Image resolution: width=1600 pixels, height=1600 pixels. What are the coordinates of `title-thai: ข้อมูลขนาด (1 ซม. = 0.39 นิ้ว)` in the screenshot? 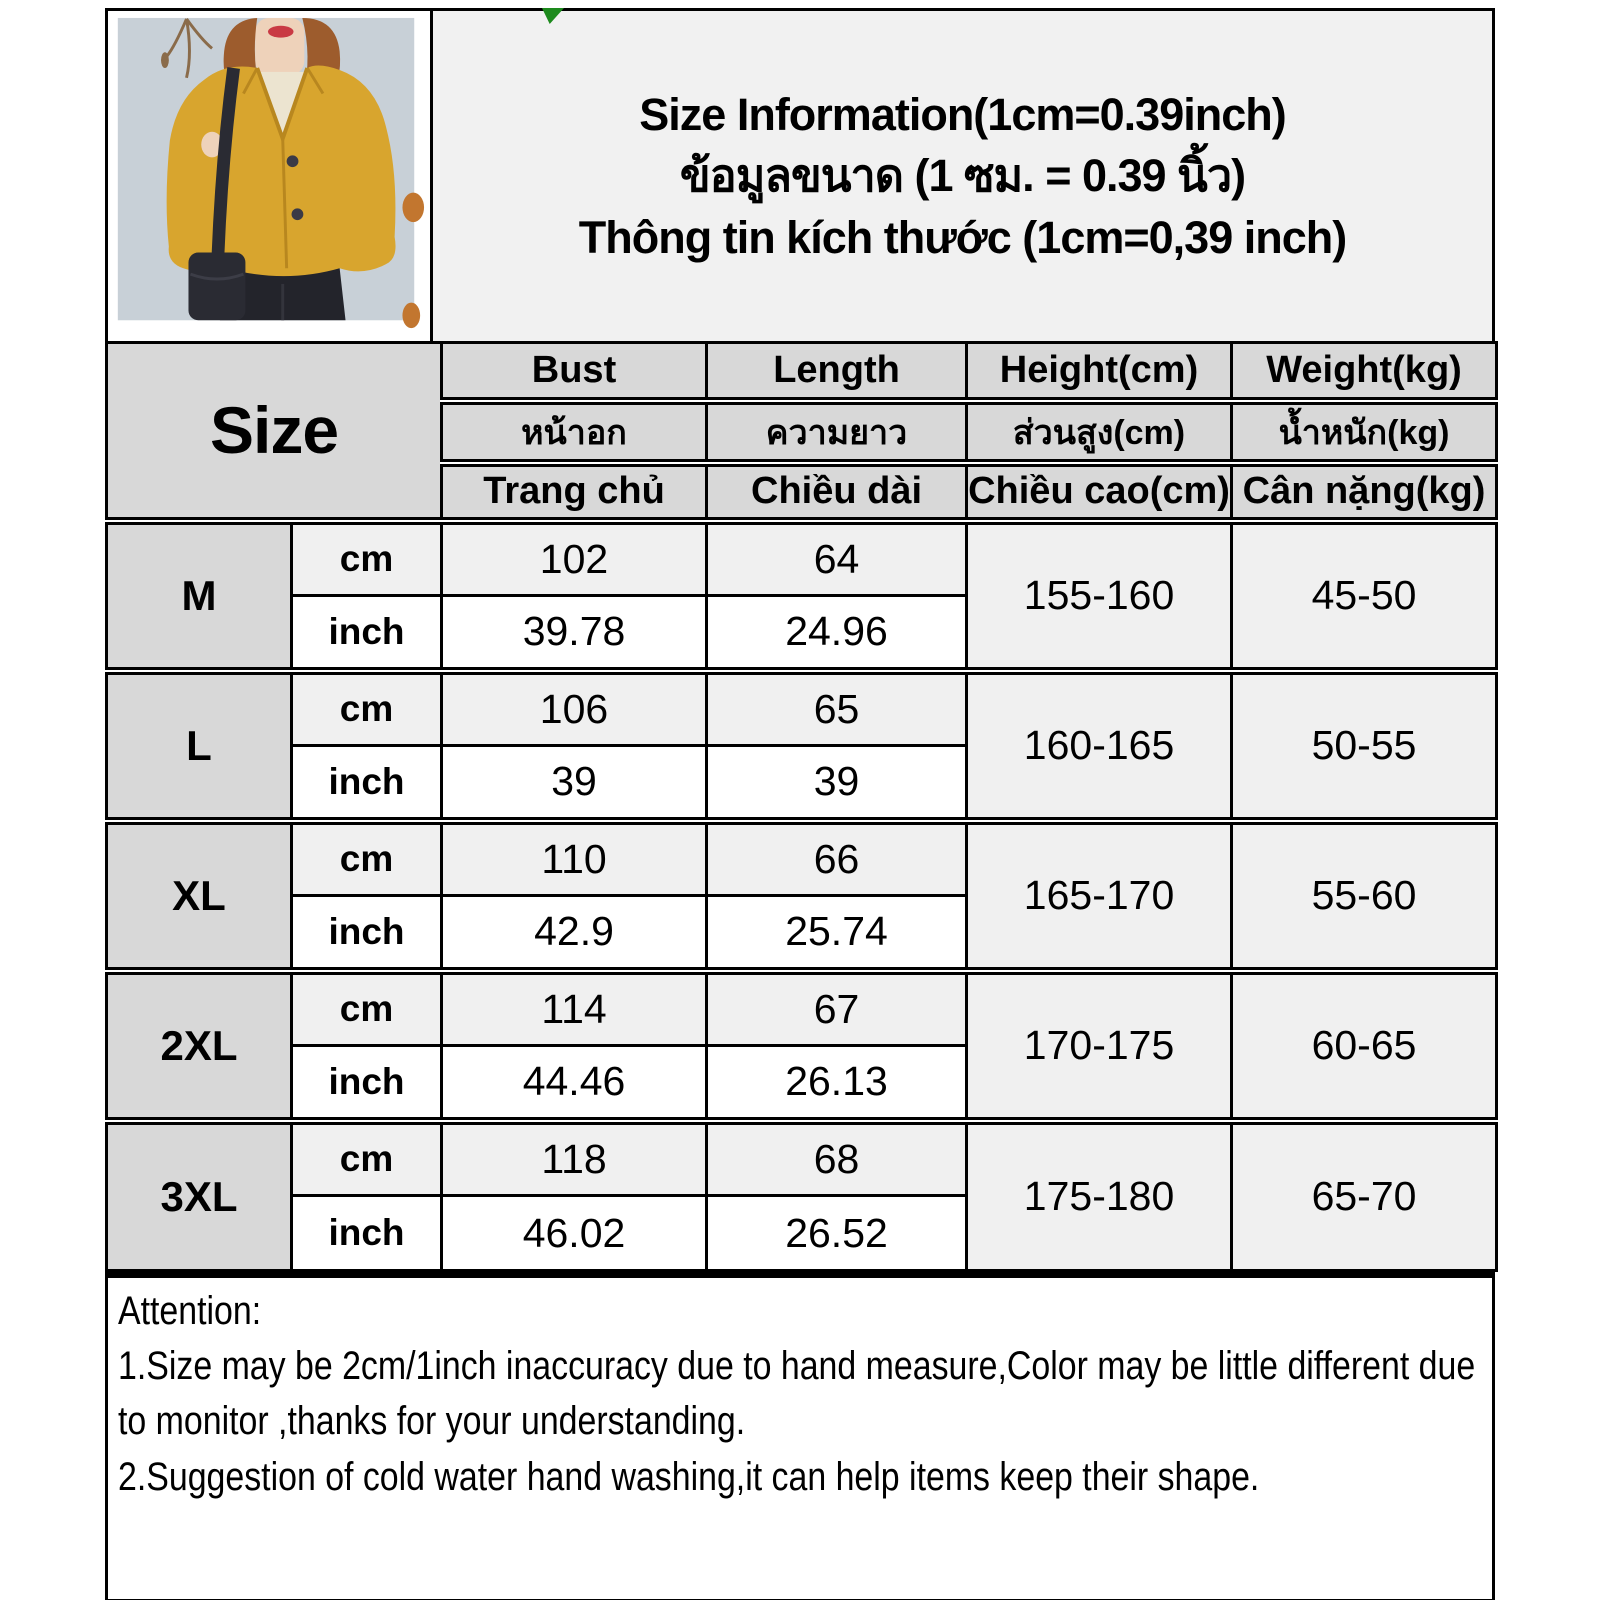 It's located at (962, 176).